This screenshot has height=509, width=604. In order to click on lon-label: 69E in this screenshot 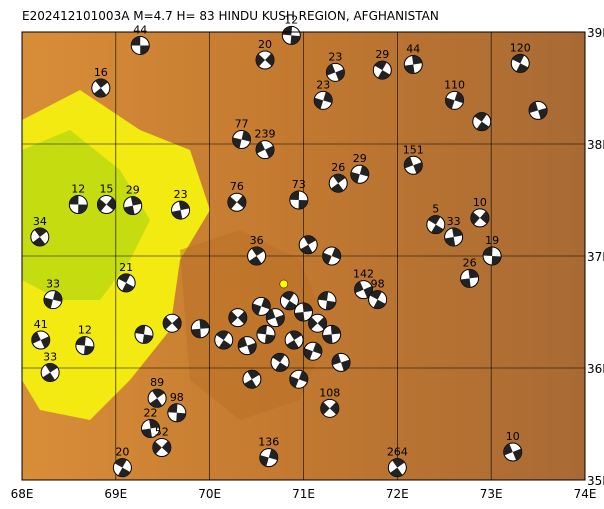, I will do `click(115, 494)`.